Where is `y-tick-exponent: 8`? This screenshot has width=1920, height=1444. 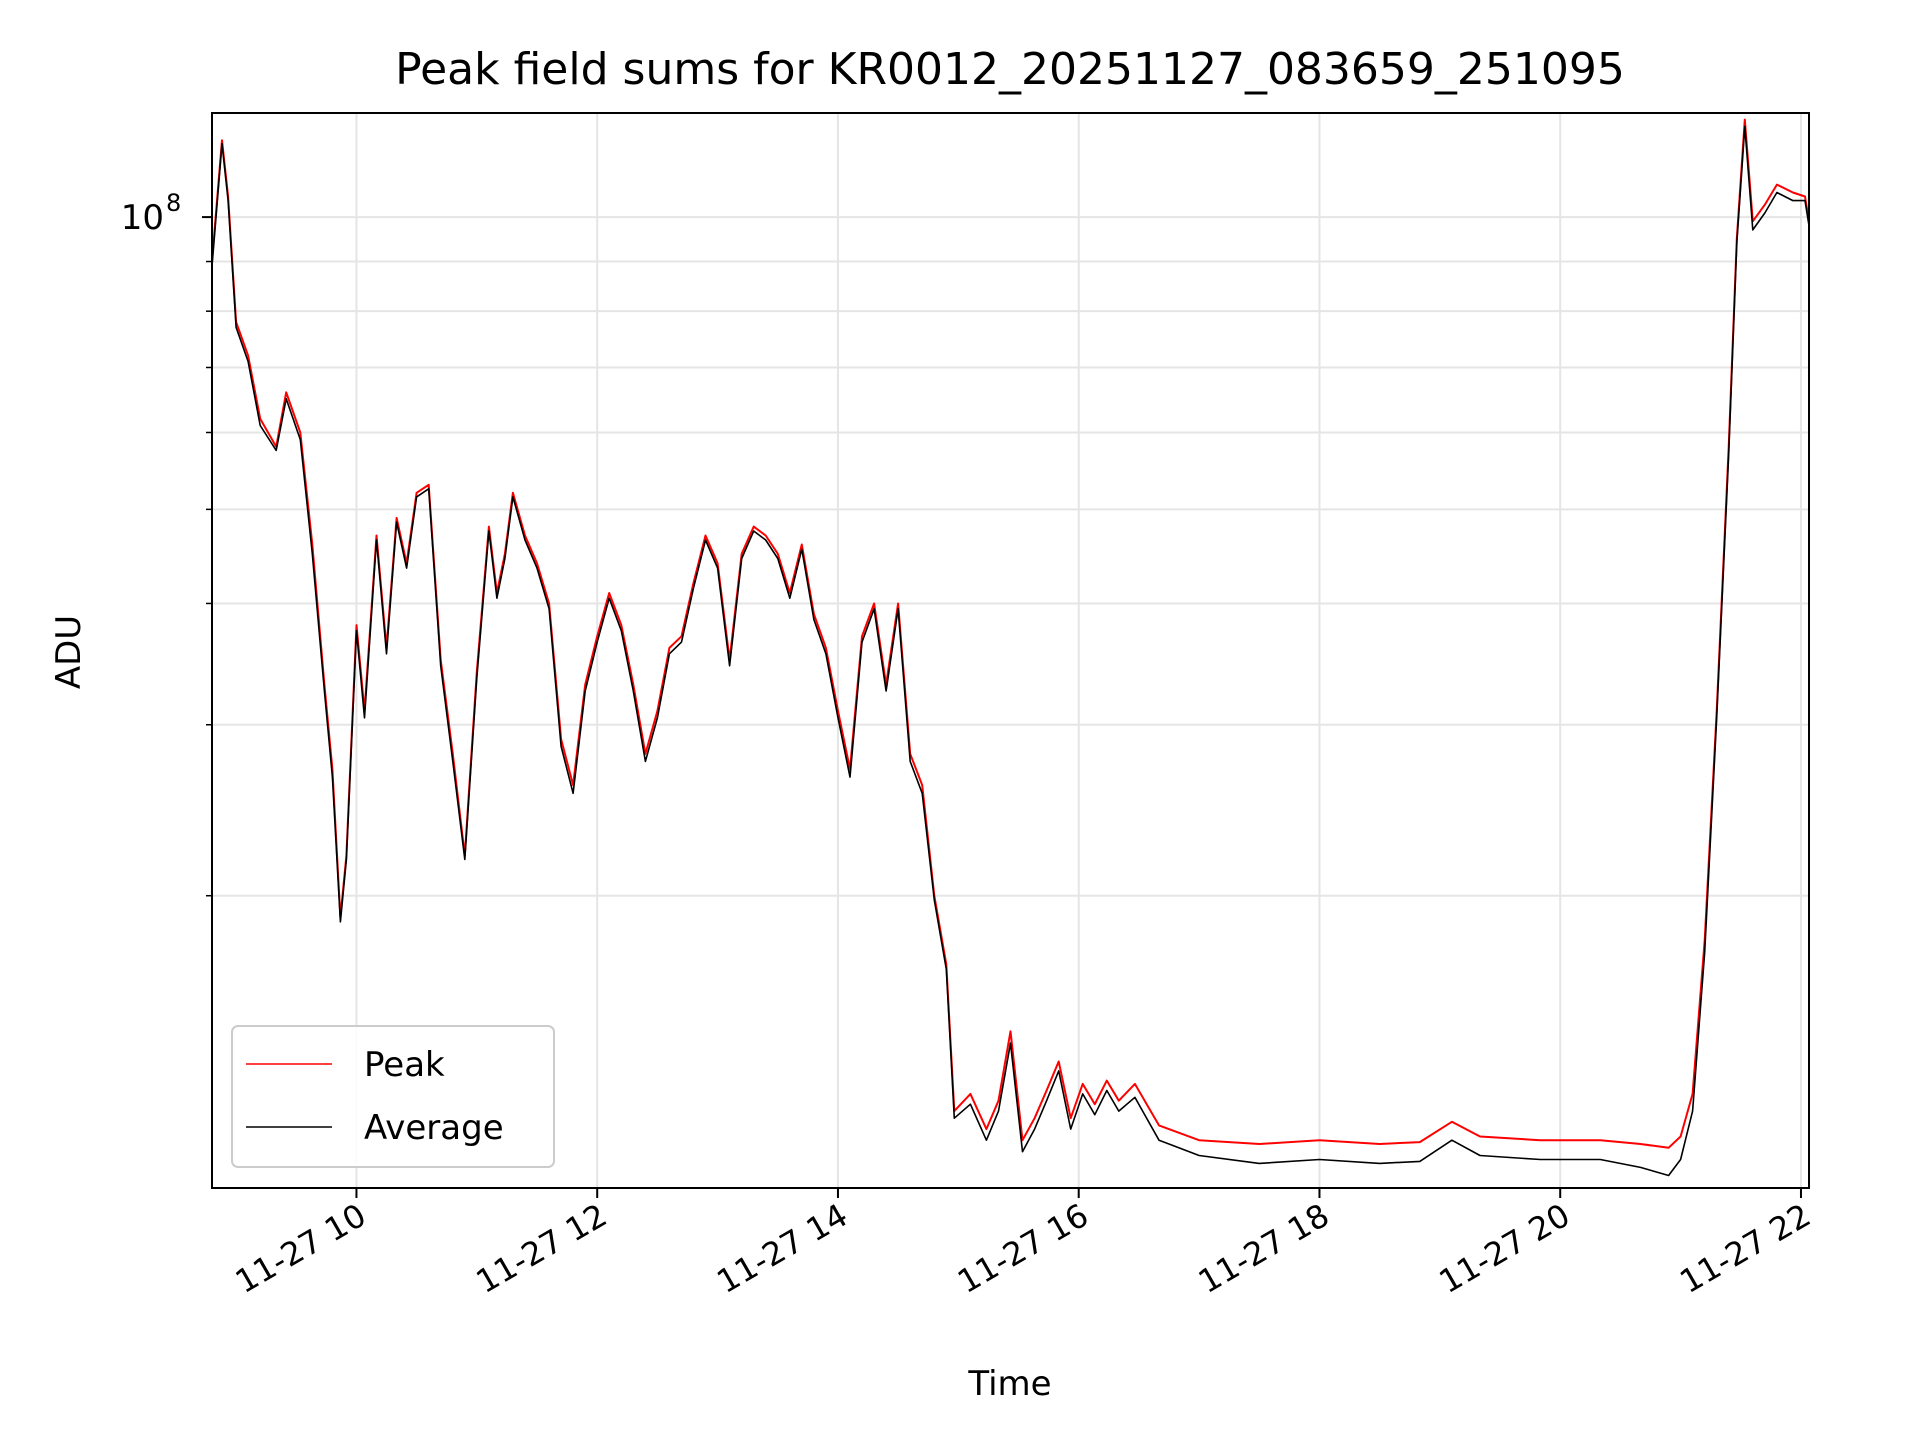
y-tick-exponent: 8 is located at coordinates (173, 203).